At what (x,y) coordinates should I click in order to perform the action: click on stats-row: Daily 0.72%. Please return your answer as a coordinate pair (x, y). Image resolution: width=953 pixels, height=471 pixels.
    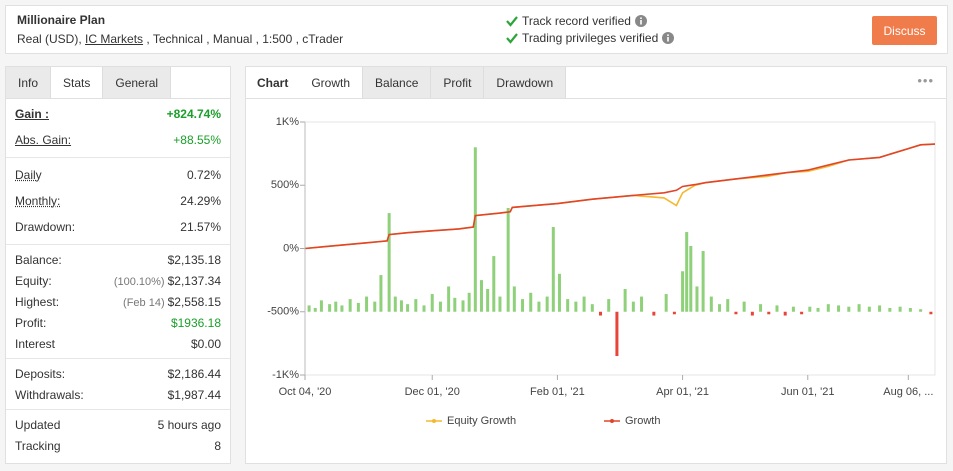
    Looking at the image, I should click on (118, 175).